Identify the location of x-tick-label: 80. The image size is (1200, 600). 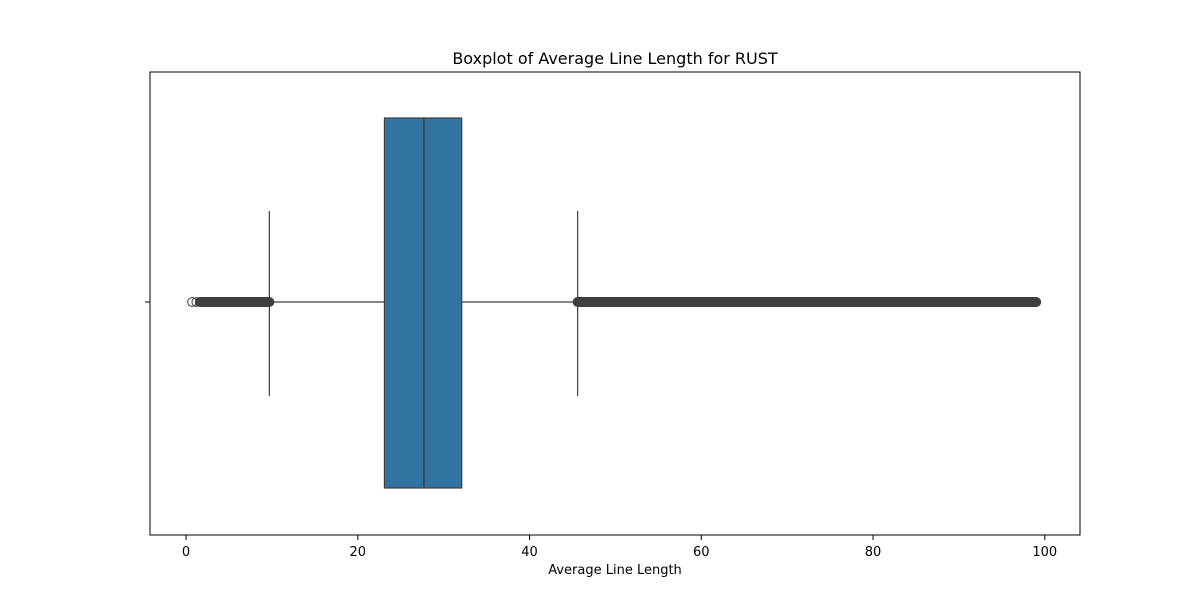
(873, 552).